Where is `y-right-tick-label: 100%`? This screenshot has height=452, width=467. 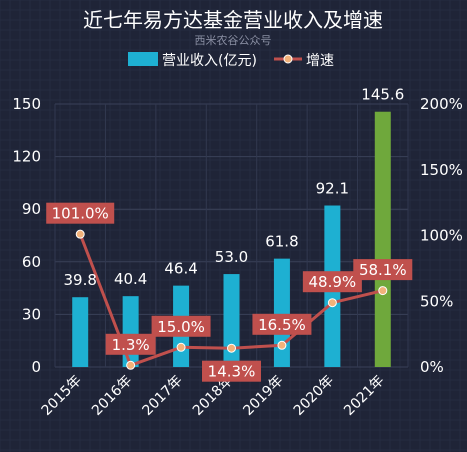
y-right-tick-label: 100% is located at coordinates (441, 236).